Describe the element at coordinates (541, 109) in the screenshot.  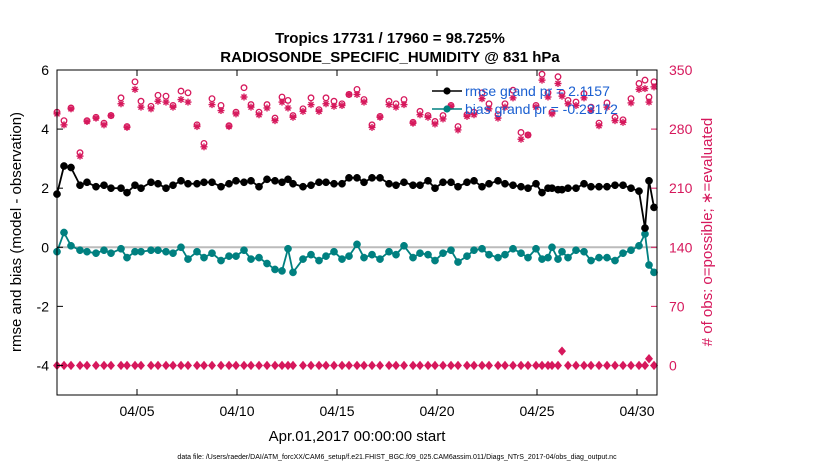
I see `legend-label-bias: bias grand pr = -0.23172` at that location.